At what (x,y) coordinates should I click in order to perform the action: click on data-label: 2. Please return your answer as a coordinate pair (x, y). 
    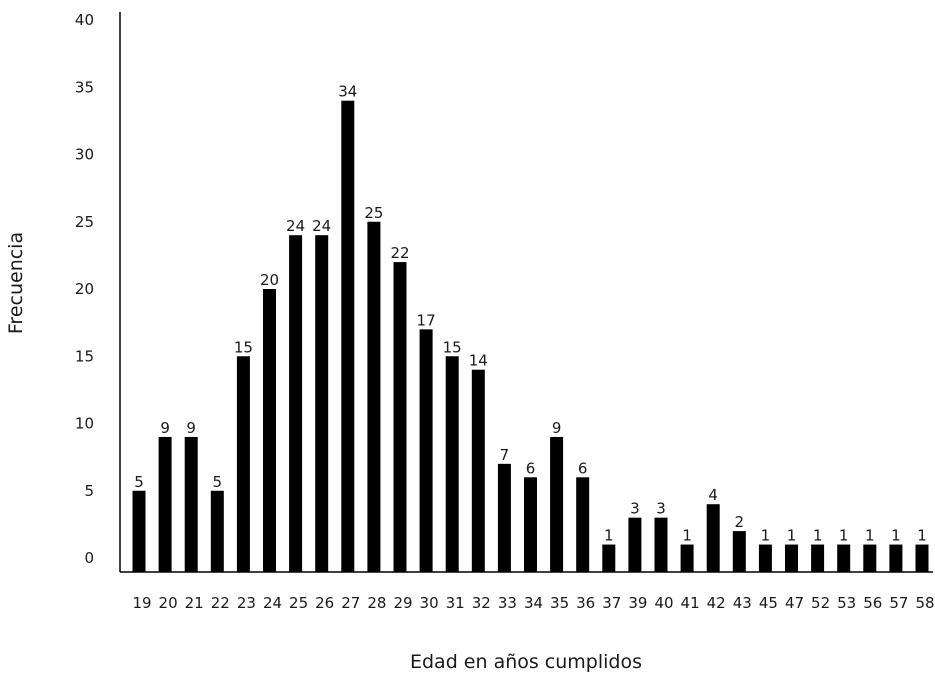
    Looking at the image, I should click on (740, 522).